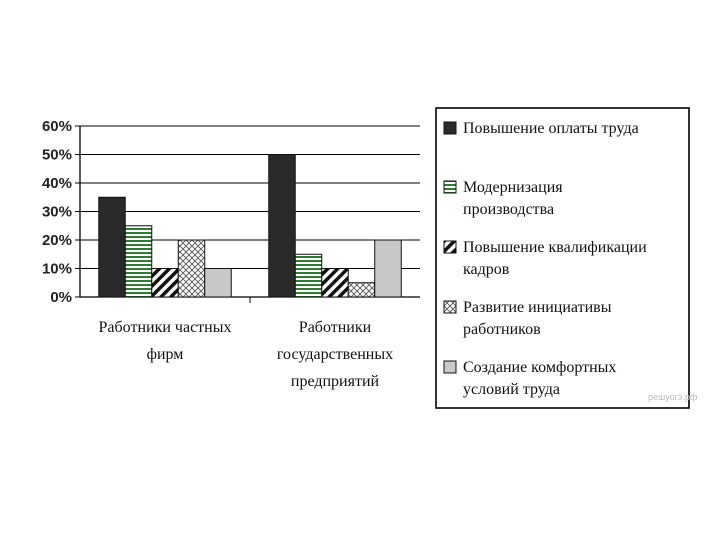 The width and height of the screenshot is (720, 540). Describe the element at coordinates (508, 209) in the screenshot. I see `legend-label: производства` at that location.